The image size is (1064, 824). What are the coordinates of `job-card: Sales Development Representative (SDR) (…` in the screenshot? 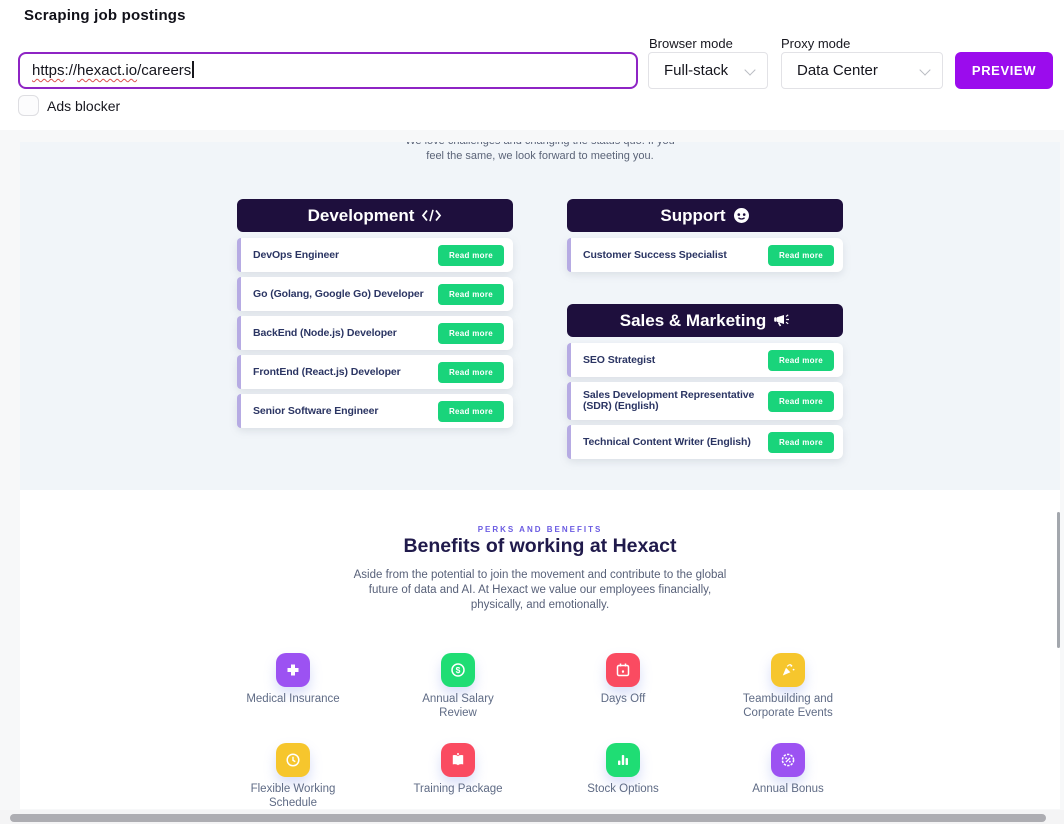 It's located at (705, 401).